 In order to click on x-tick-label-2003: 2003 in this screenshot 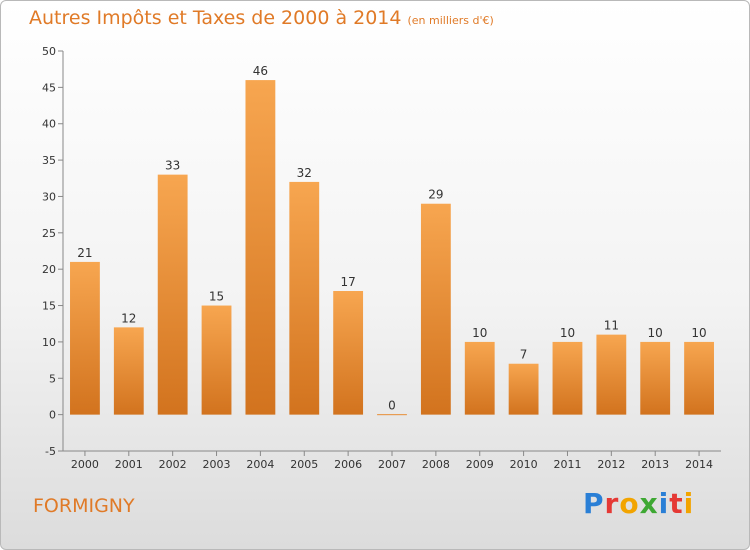, I will do `click(217, 464)`.